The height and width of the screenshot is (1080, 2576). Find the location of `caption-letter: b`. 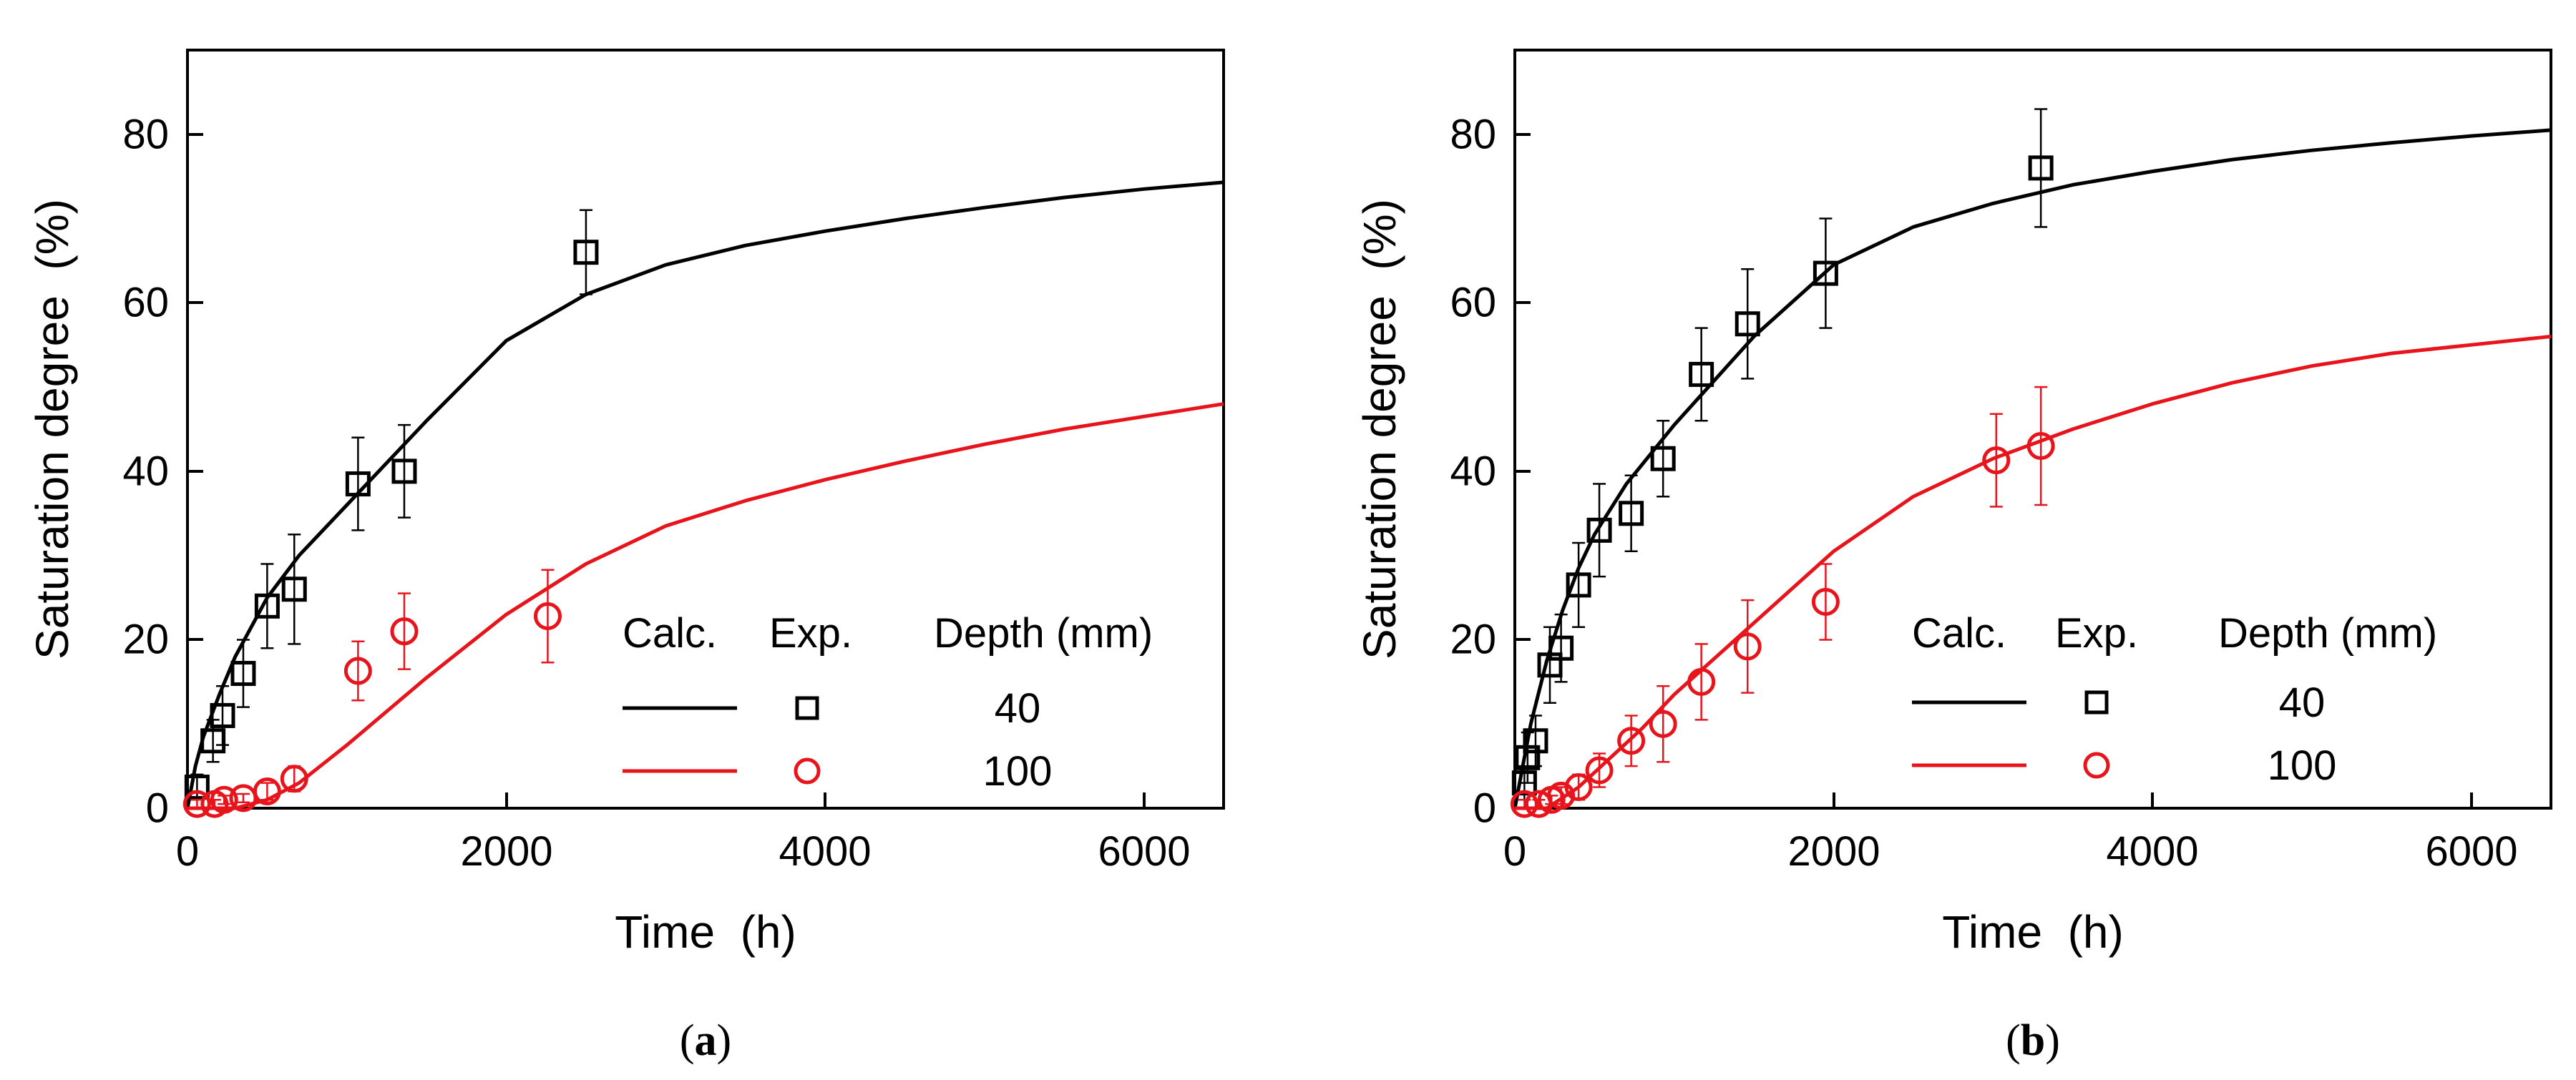

caption-letter: b is located at coordinates (2033, 1040).